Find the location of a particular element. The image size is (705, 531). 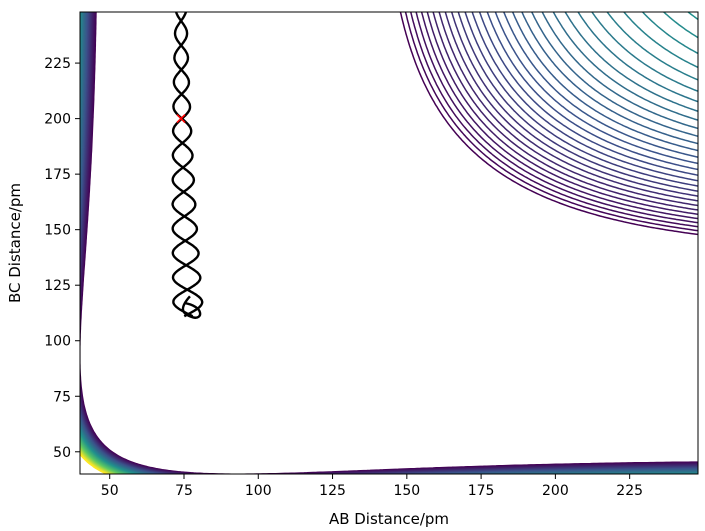

x-tick-label: 225 is located at coordinates (629, 491).